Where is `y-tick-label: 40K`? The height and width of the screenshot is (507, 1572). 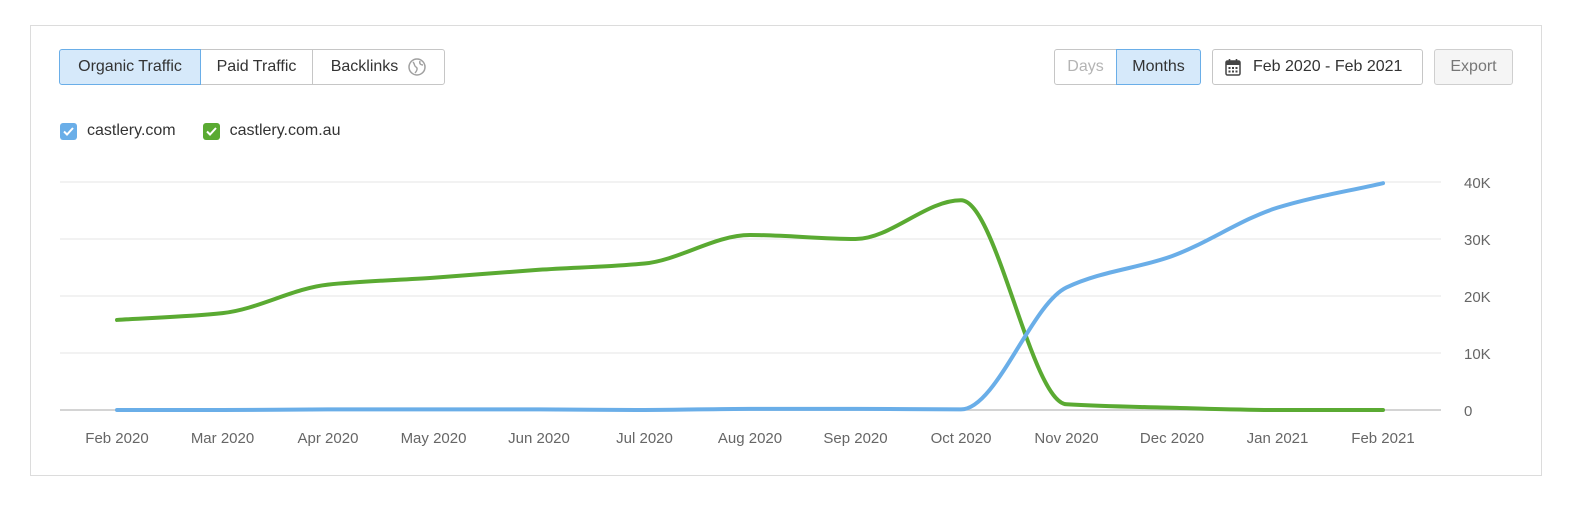 y-tick-label: 40K is located at coordinates (1477, 183).